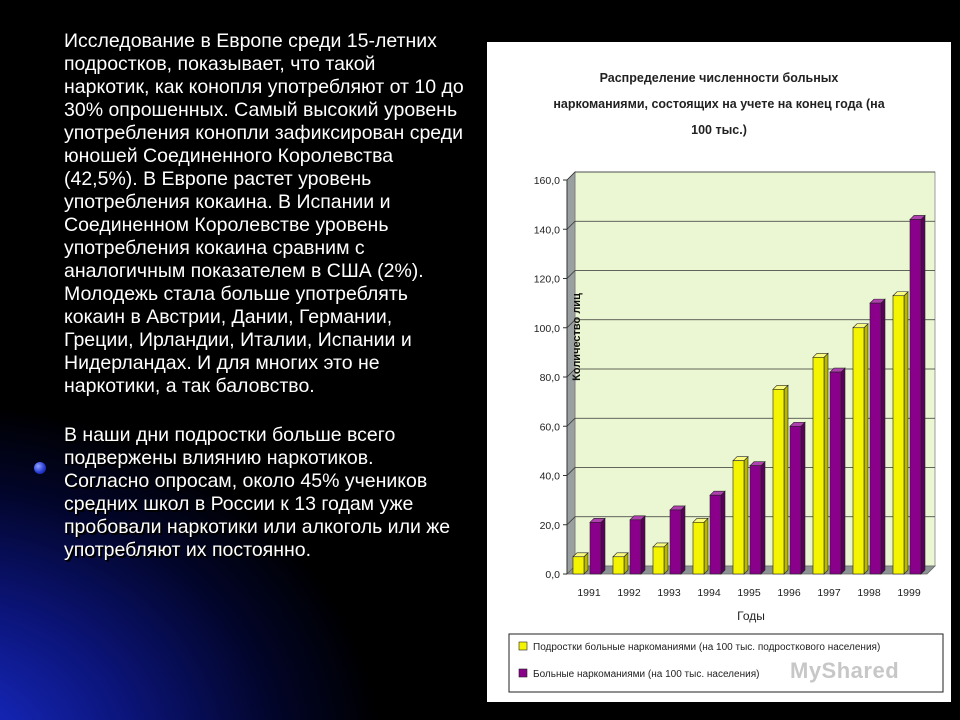 Image resolution: width=960 pixels, height=720 pixels. I want to click on y-tick-label: 20,0, so click(550, 526).